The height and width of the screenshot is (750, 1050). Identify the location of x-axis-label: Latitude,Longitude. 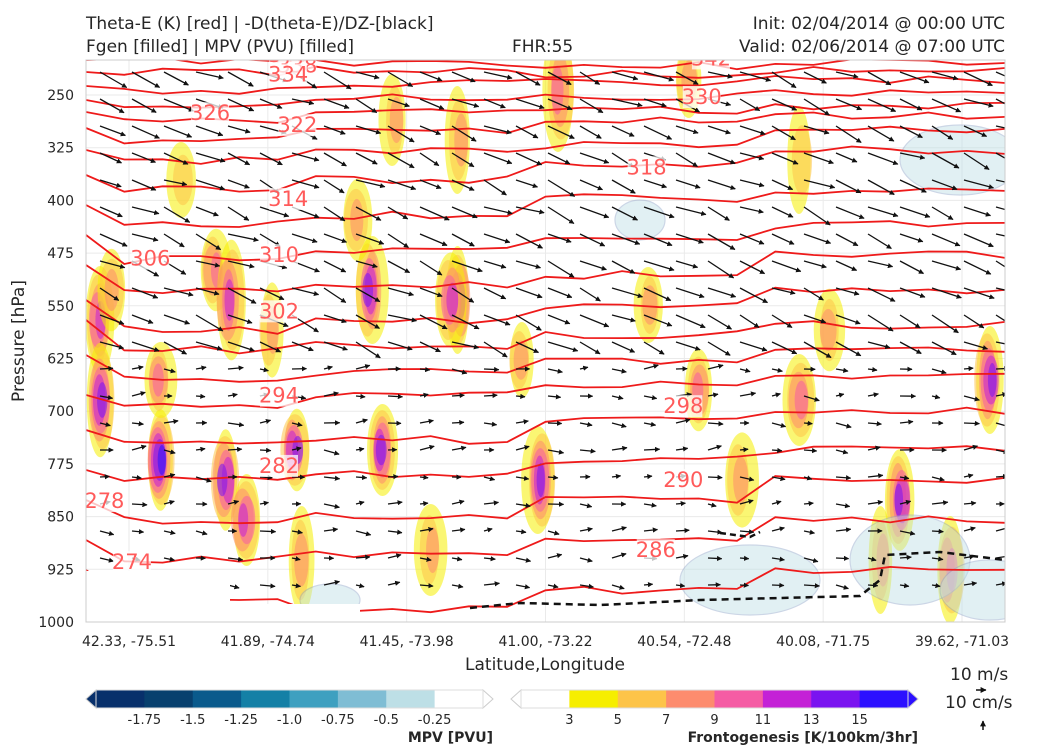
(545, 665).